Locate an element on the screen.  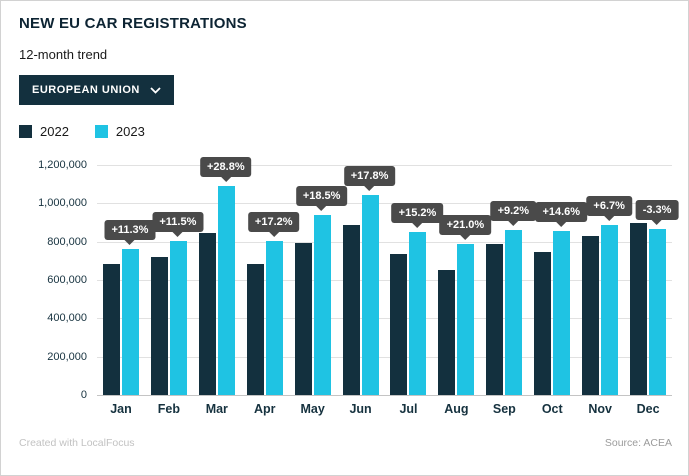
bar-2022-mar is located at coordinates (207, 314).